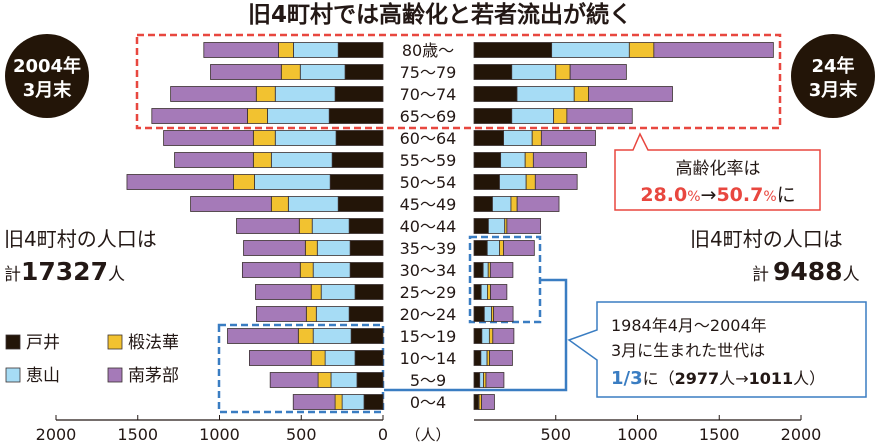 Image resolution: width=878 pixels, height=442 pixels. Describe the element at coordinates (64, 271) in the screenshot. I see `left-total-value: 17327` at that location.